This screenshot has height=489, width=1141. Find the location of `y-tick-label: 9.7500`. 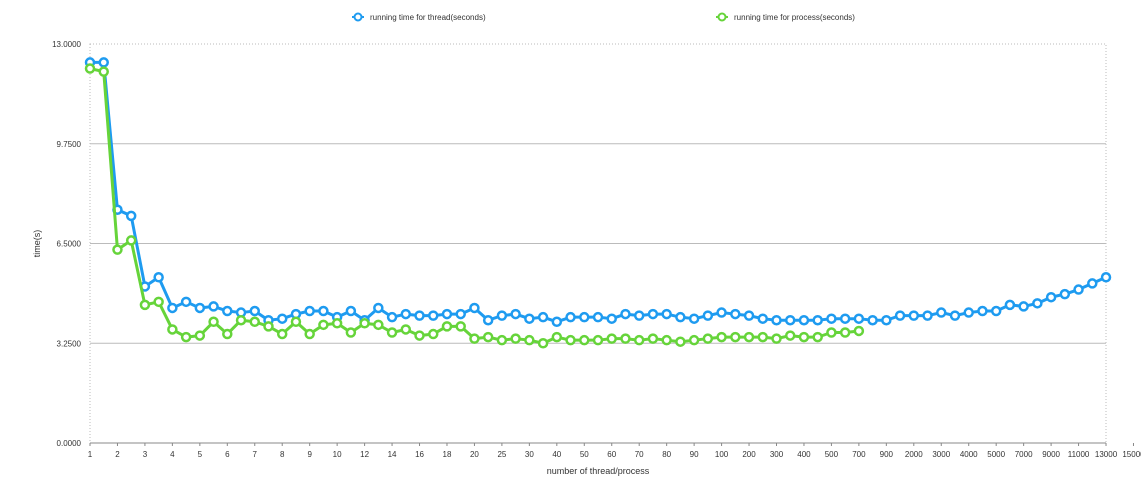

y-tick-label: 9.7500 is located at coordinates (69, 144).